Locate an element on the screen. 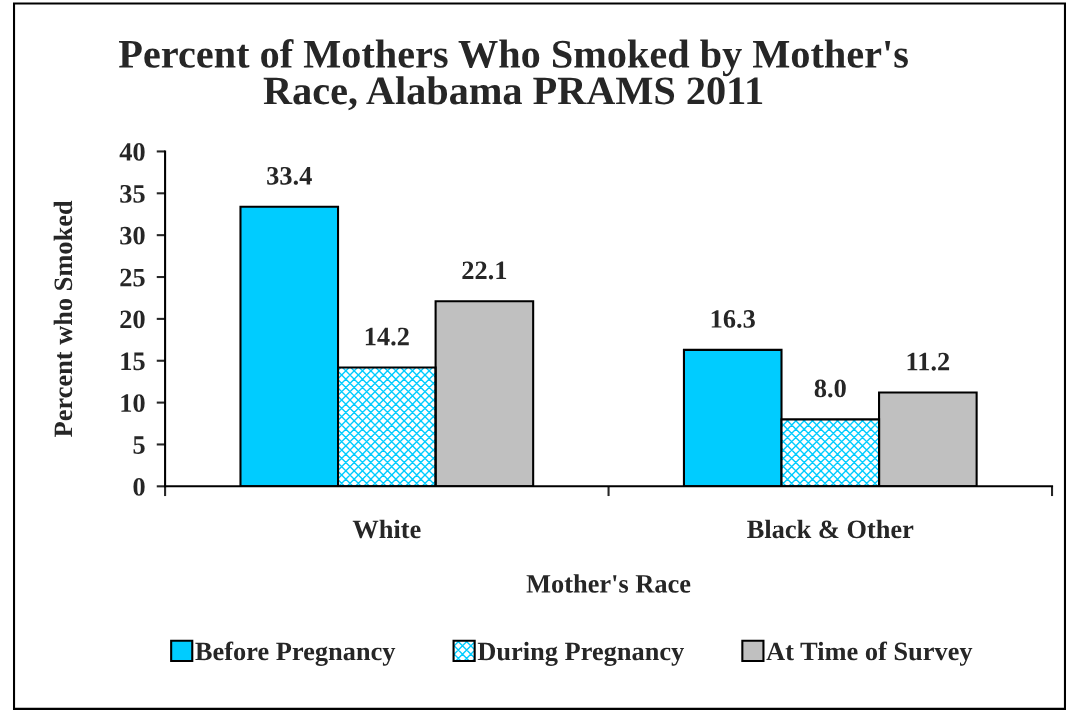 The width and height of the screenshot is (1079, 711). y-tick-label: 5 is located at coordinates (139, 445).